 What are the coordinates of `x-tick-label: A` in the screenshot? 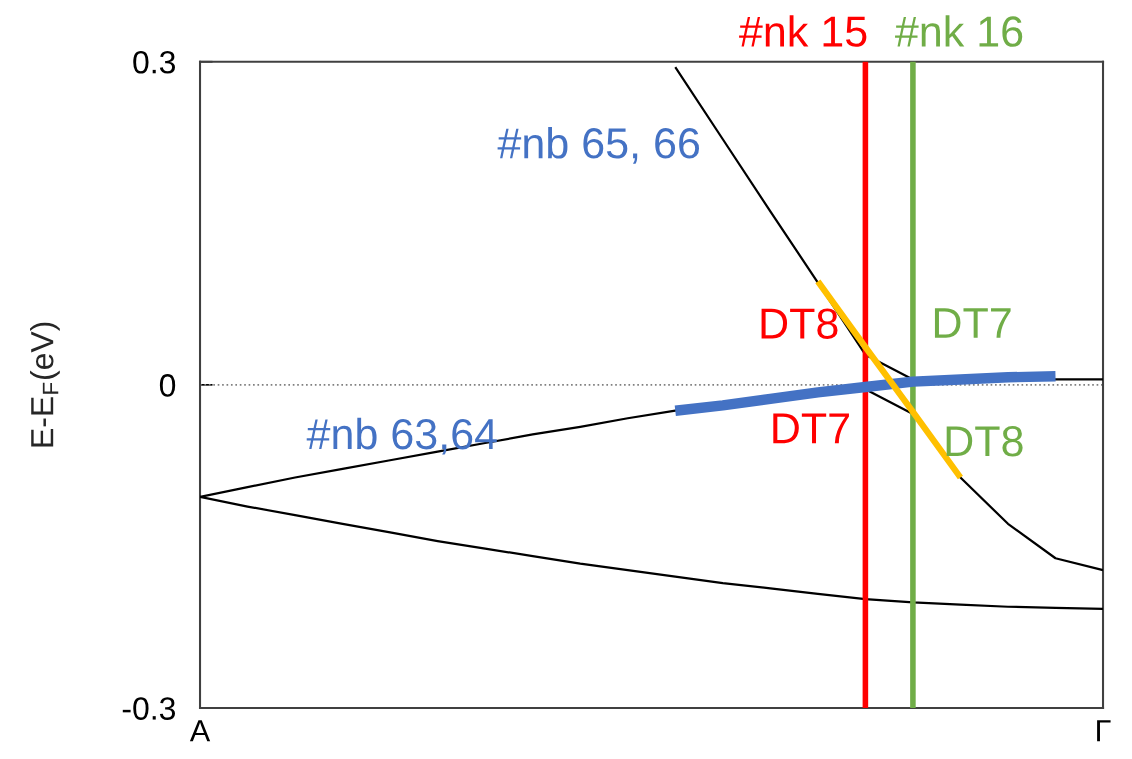 It's located at (200, 731).